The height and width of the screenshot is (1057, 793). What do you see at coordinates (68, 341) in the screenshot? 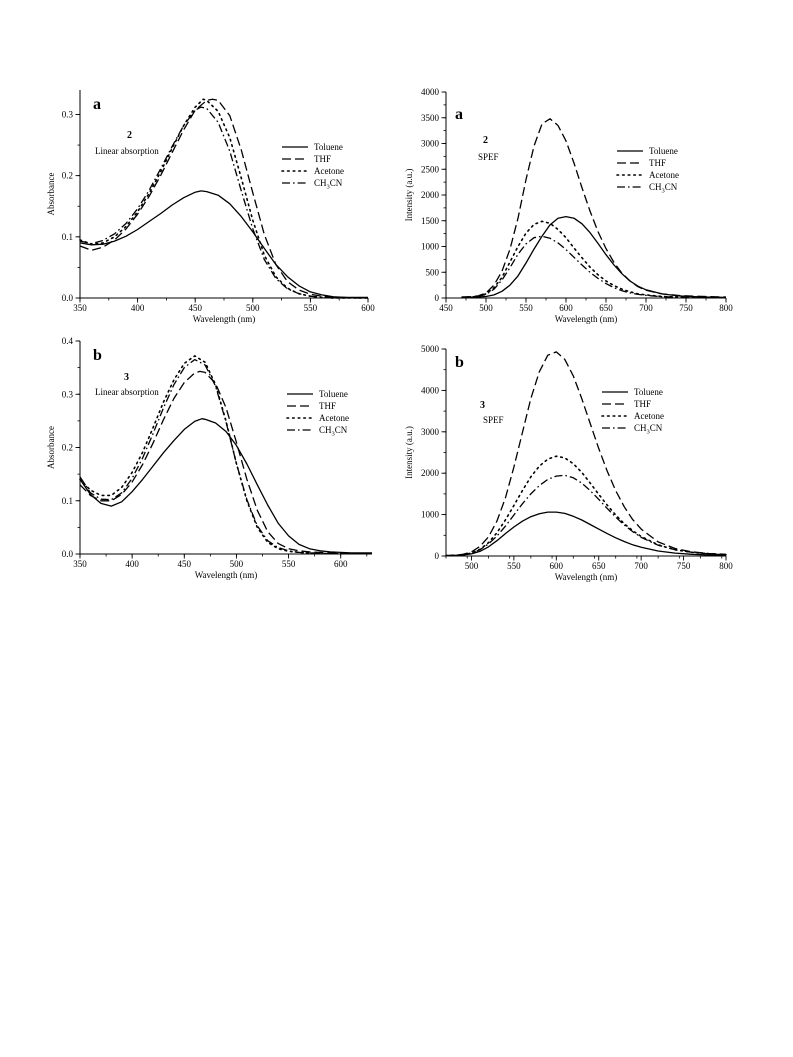
I see `y-tick-label: 0.4` at bounding box center [68, 341].